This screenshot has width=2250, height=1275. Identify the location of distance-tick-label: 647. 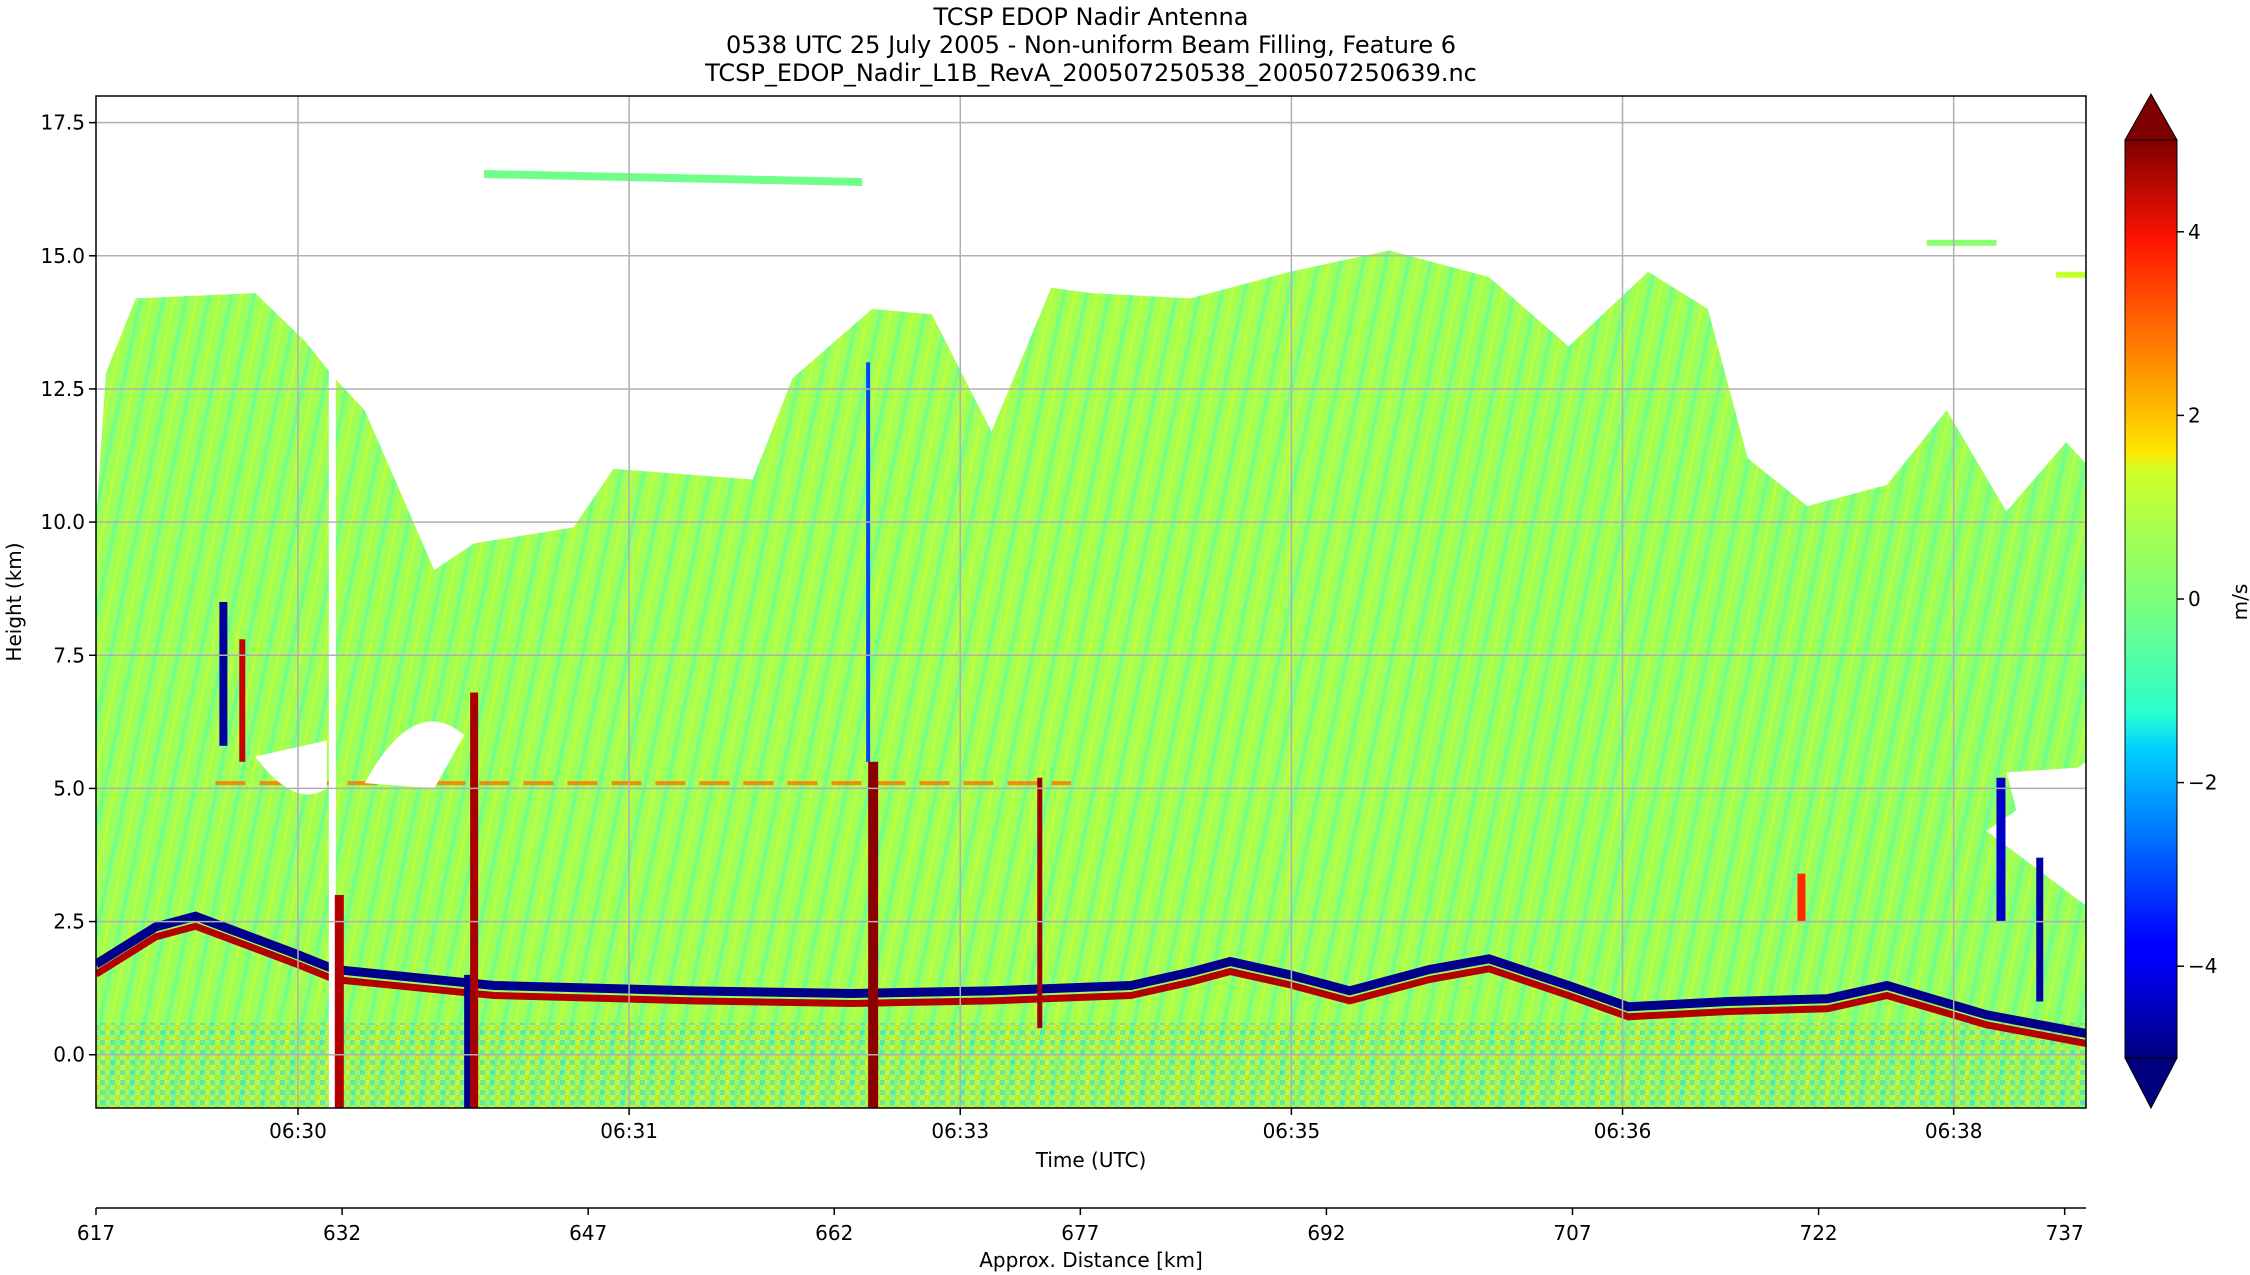
(588, 1233).